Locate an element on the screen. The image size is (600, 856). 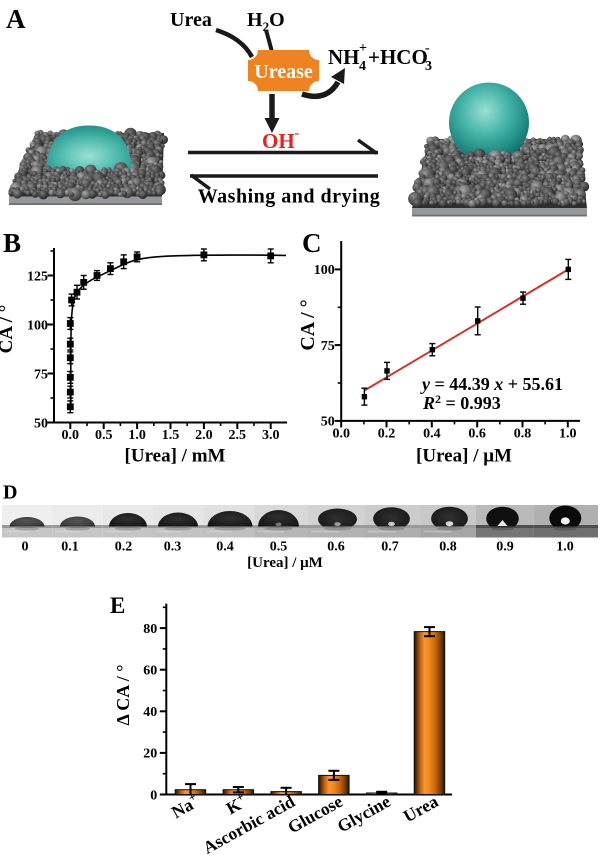
svg-text: B is located at coordinates (12, 243).